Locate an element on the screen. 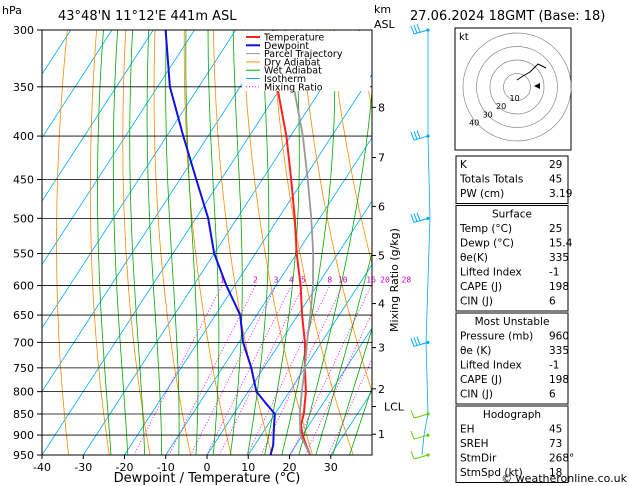 The height and width of the screenshot is (486, 629). index-most_unstable-label: Lifted Index is located at coordinates (491, 366).